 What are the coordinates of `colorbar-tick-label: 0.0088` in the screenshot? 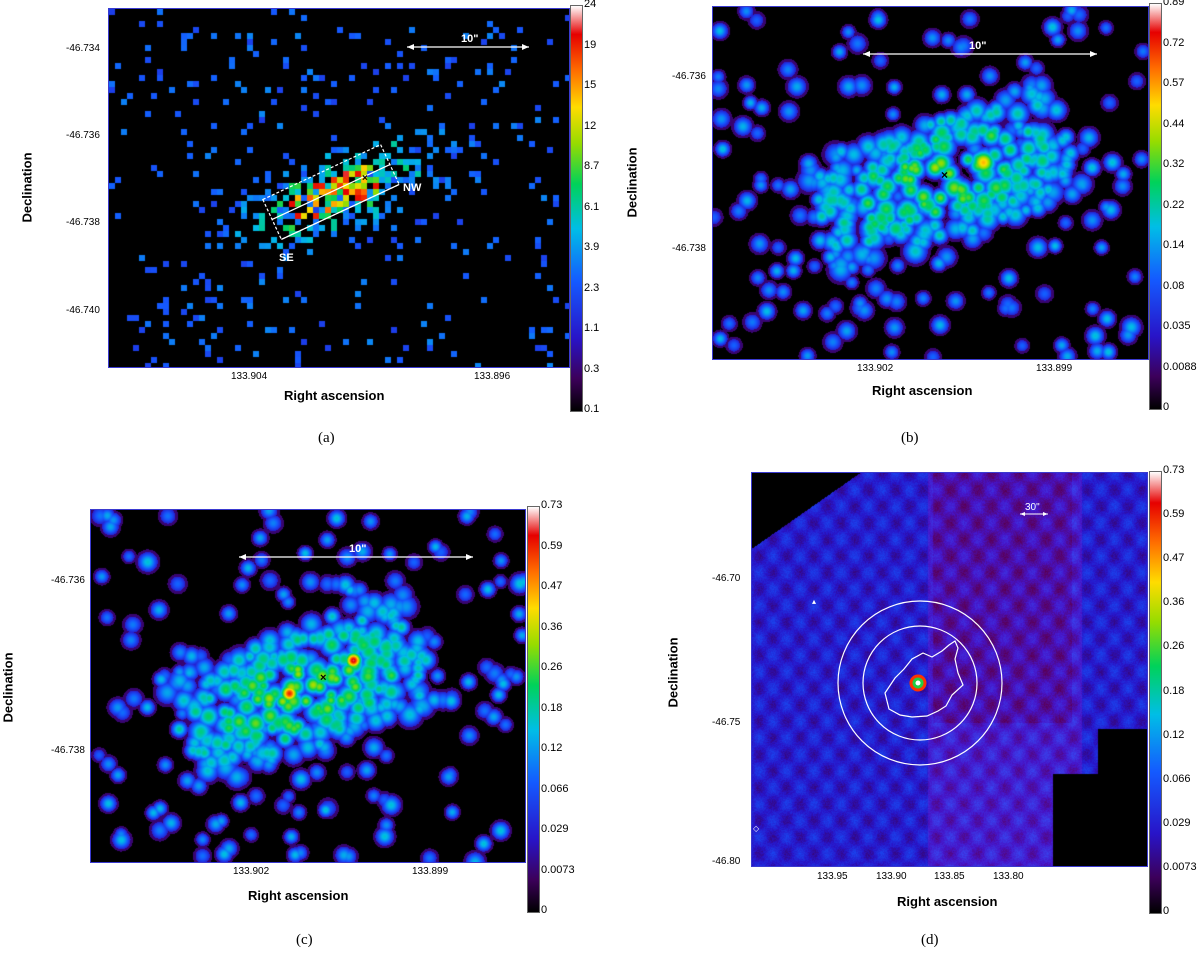 It's located at (1180, 366).